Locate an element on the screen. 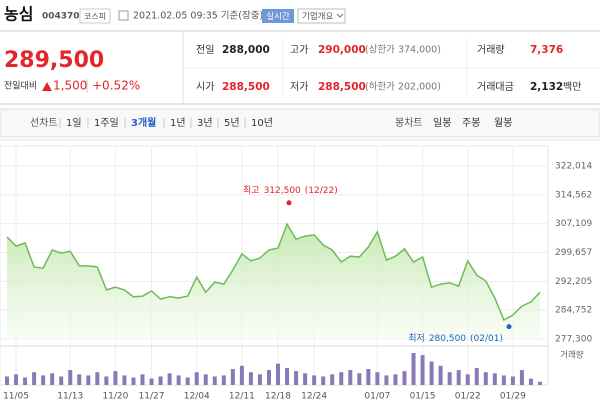  tabs: 선차트 1일 1주일 3개월 1년 3년 5년 10년 봉차트 일봉 주봉 월봉 is located at coordinates (271, 122).